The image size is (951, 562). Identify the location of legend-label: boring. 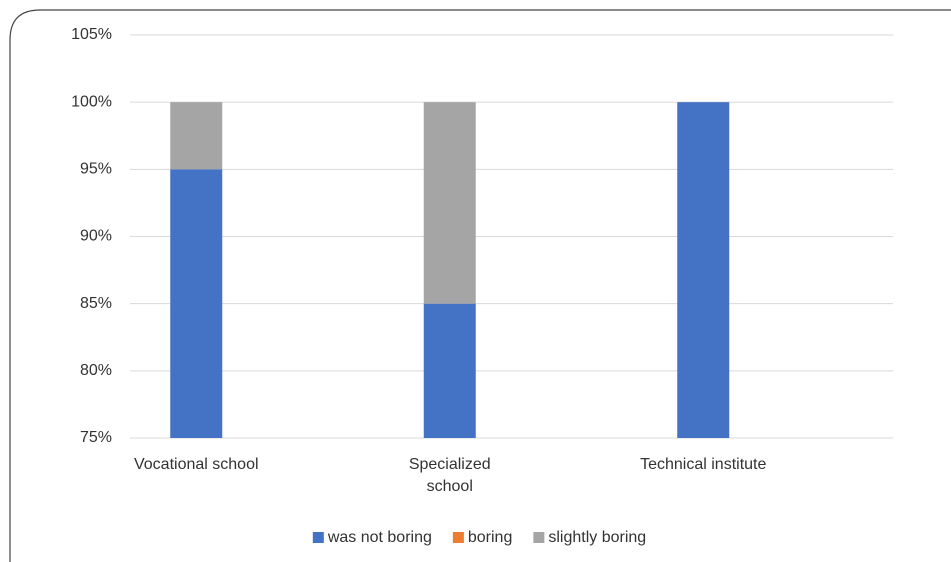
(490, 537).